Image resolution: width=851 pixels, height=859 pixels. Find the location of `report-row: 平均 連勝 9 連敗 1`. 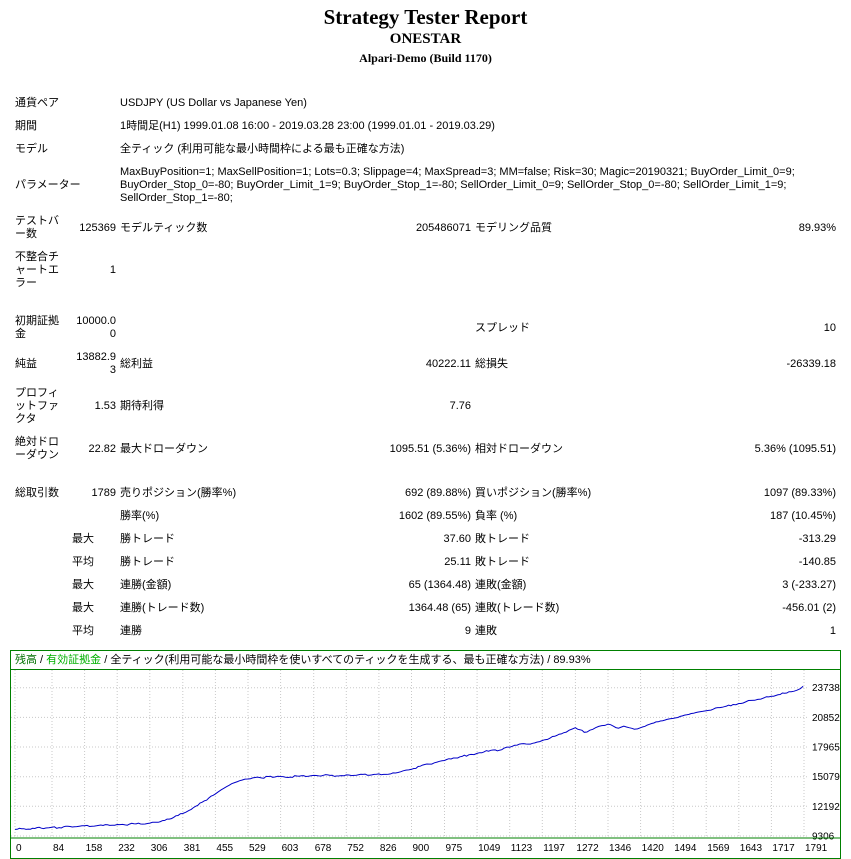

report-row: 平均 連勝 9 連敗 1 is located at coordinates (425, 631).